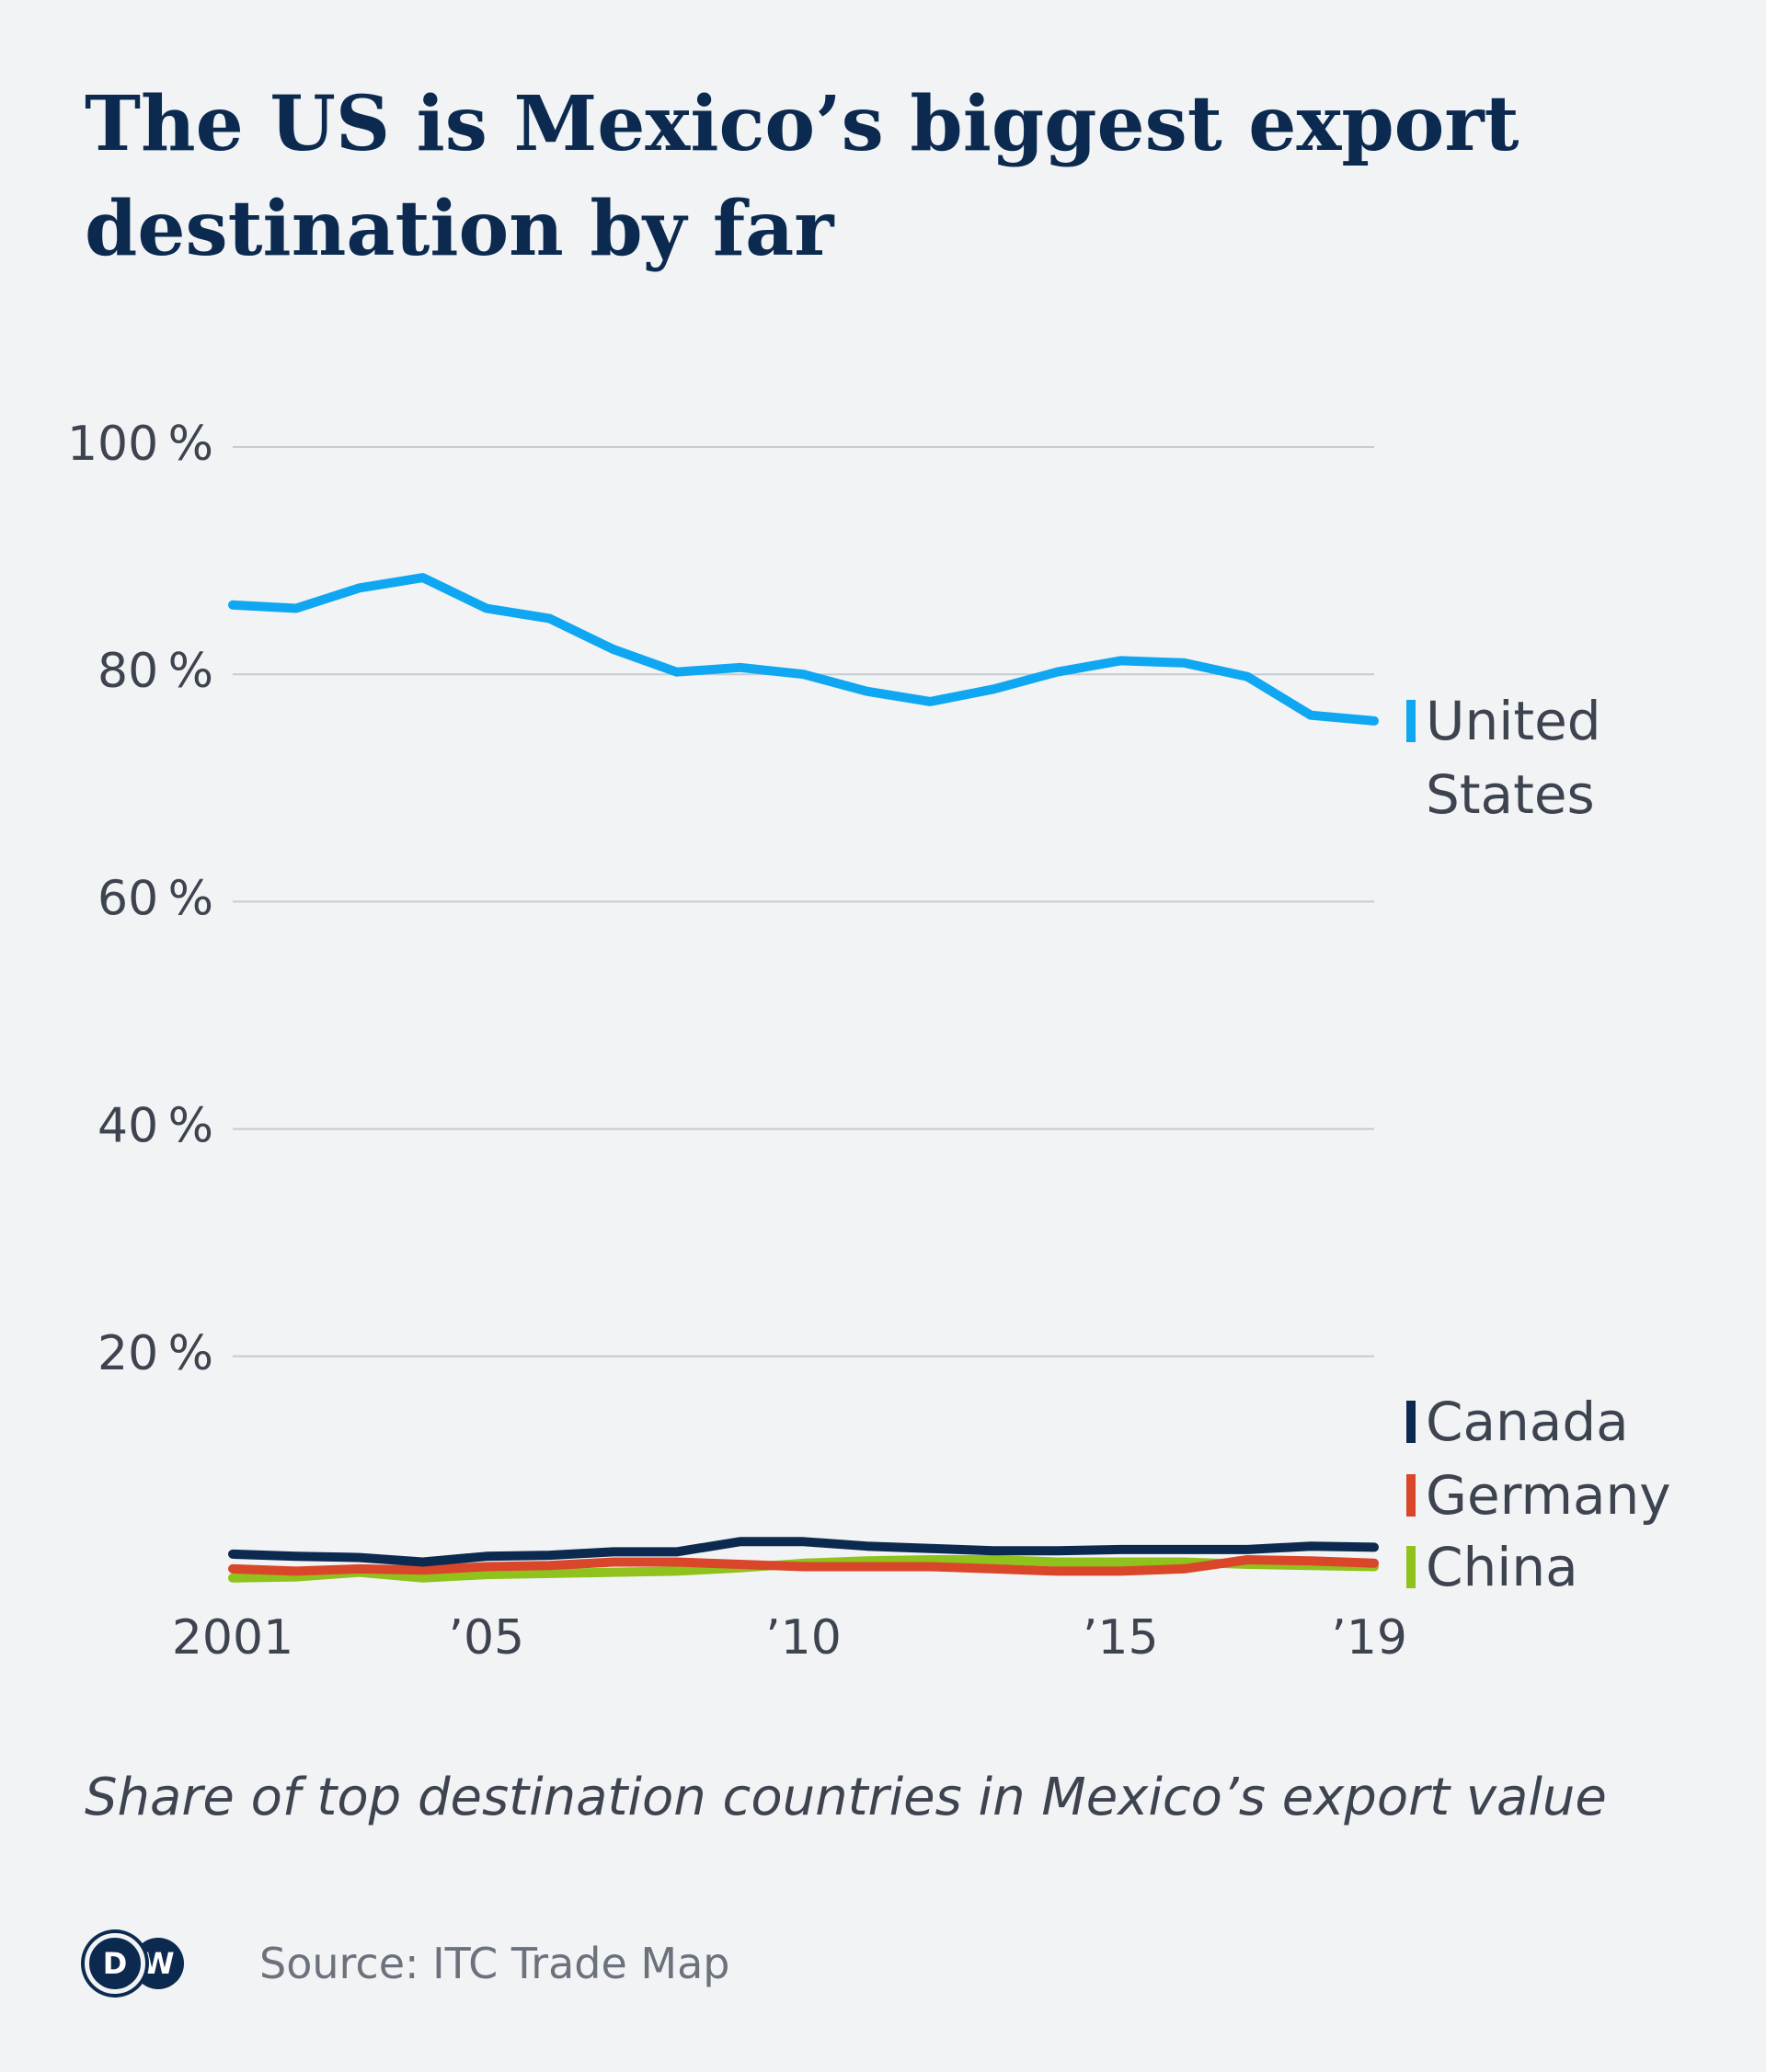 This screenshot has height=2072, width=1766. I want to click on legend-label-united-states: United, so click(1513, 721).